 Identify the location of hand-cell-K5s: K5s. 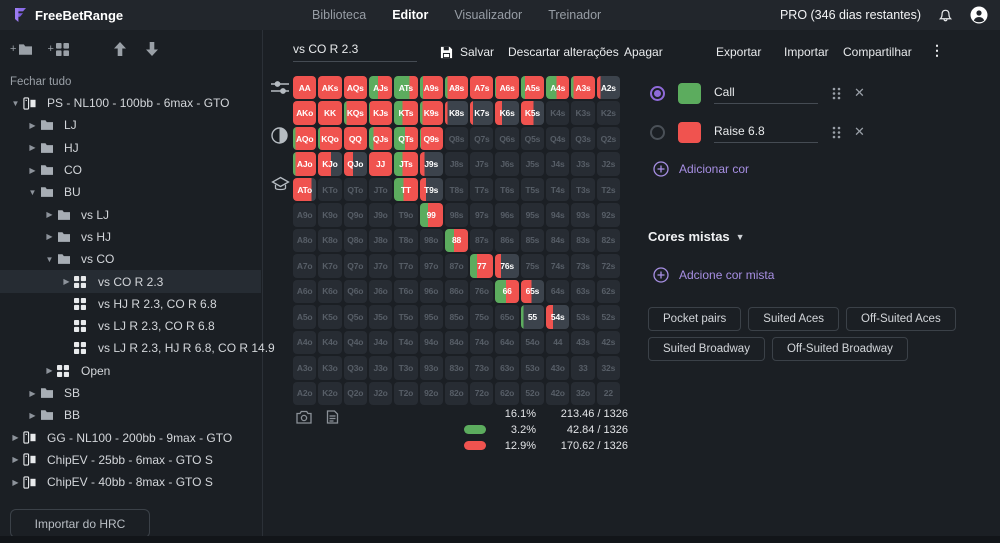
(532, 113).